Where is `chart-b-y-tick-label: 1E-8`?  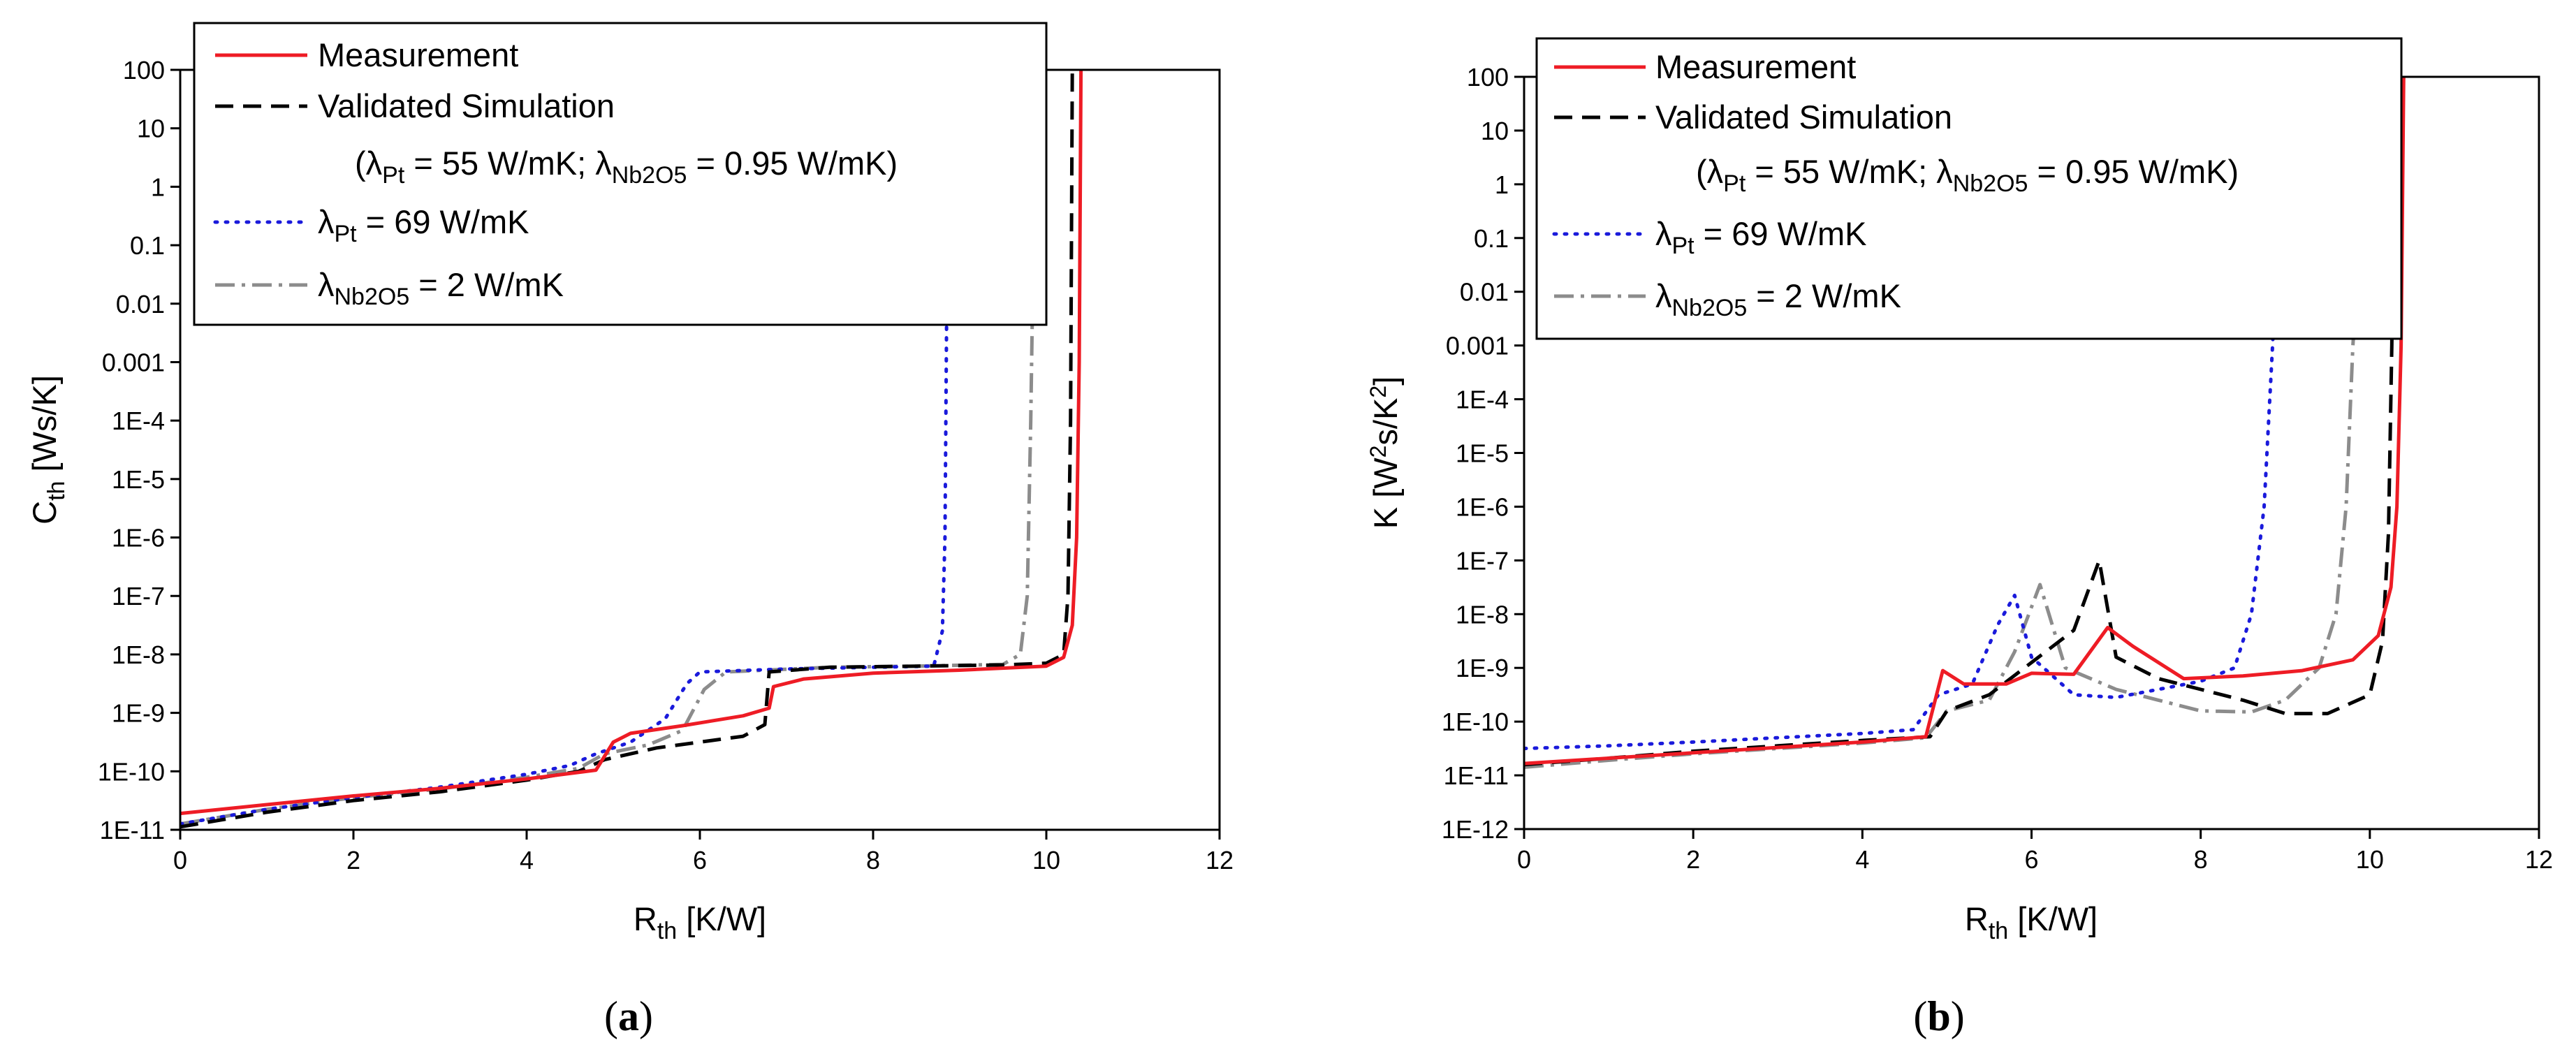
chart-b-y-tick-label: 1E-8 is located at coordinates (1482, 614).